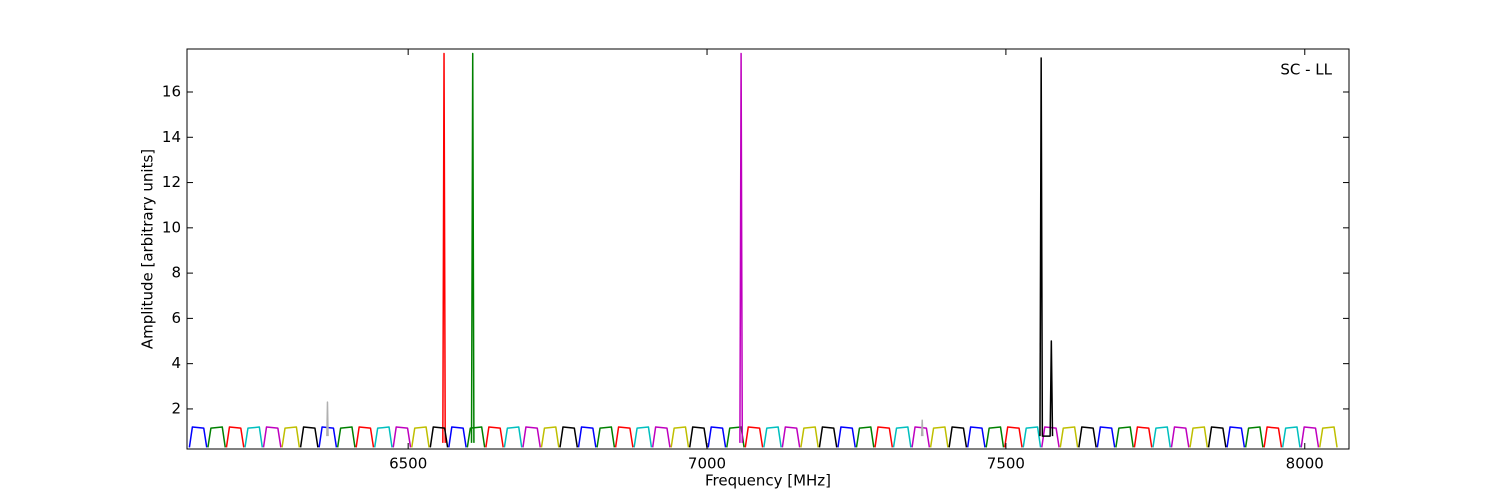 Image resolution: width=1500 pixels, height=500 pixels. What do you see at coordinates (176, 363) in the screenshot?
I see `y-tick-label: 4` at bounding box center [176, 363].